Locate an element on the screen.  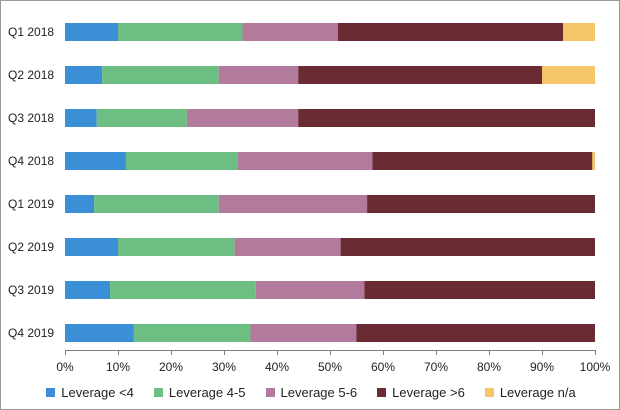
x-axis-labels: 0% 10% 20% 30% 40% 50% 60% 70% 80% 90% 100% is located at coordinates (333, 367).